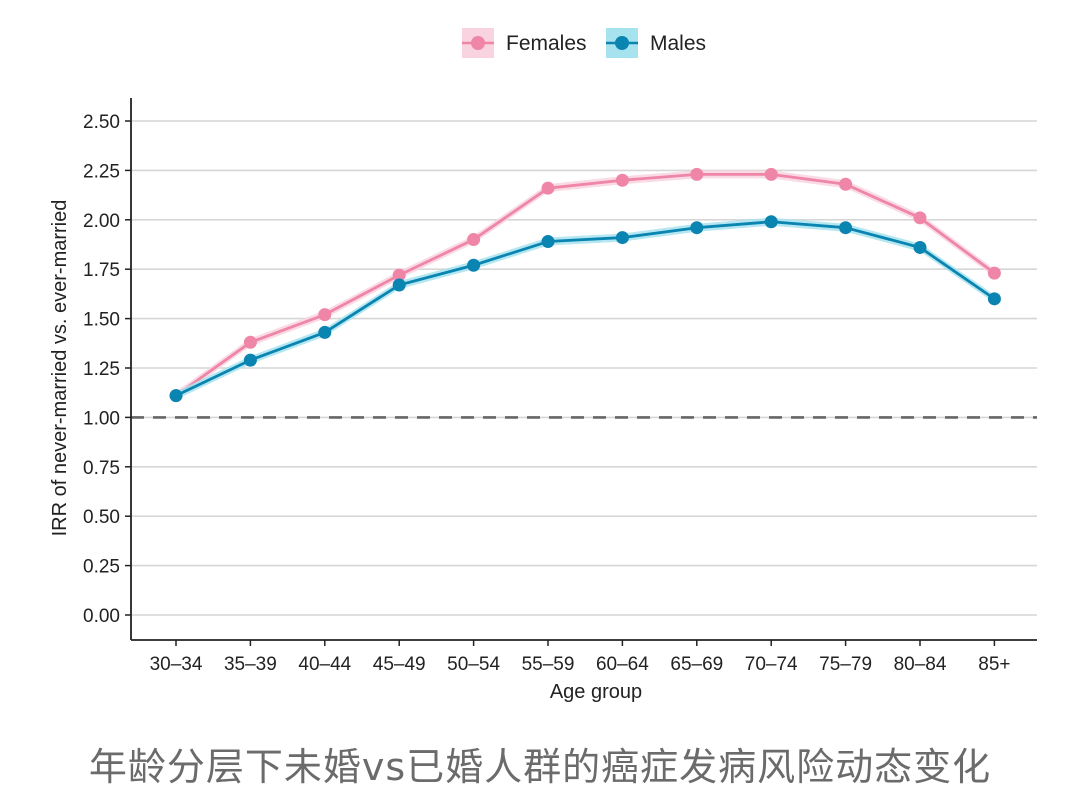 This screenshot has height=802, width=1080. Describe the element at coordinates (101, 616) in the screenshot. I see `y-tick-label: 0.00` at that location.